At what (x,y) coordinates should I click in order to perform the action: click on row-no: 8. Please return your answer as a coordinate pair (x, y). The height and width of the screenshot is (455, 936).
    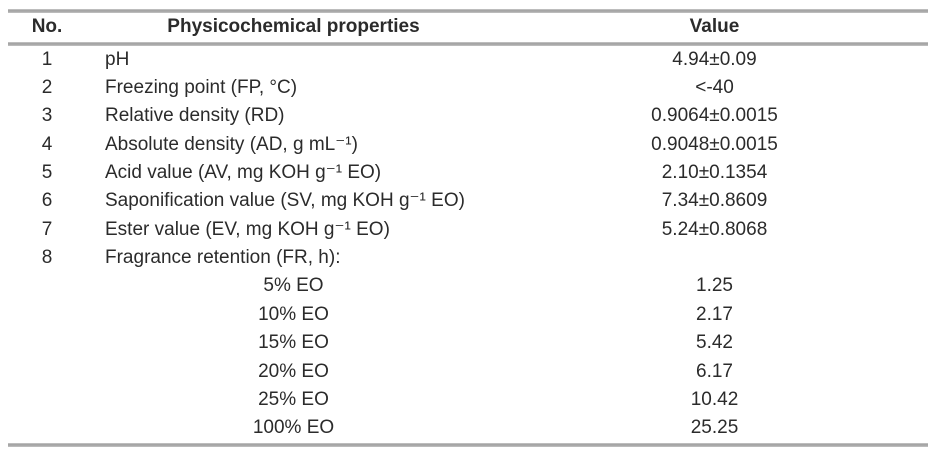
    Looking at the image, I should click on (47, 258).